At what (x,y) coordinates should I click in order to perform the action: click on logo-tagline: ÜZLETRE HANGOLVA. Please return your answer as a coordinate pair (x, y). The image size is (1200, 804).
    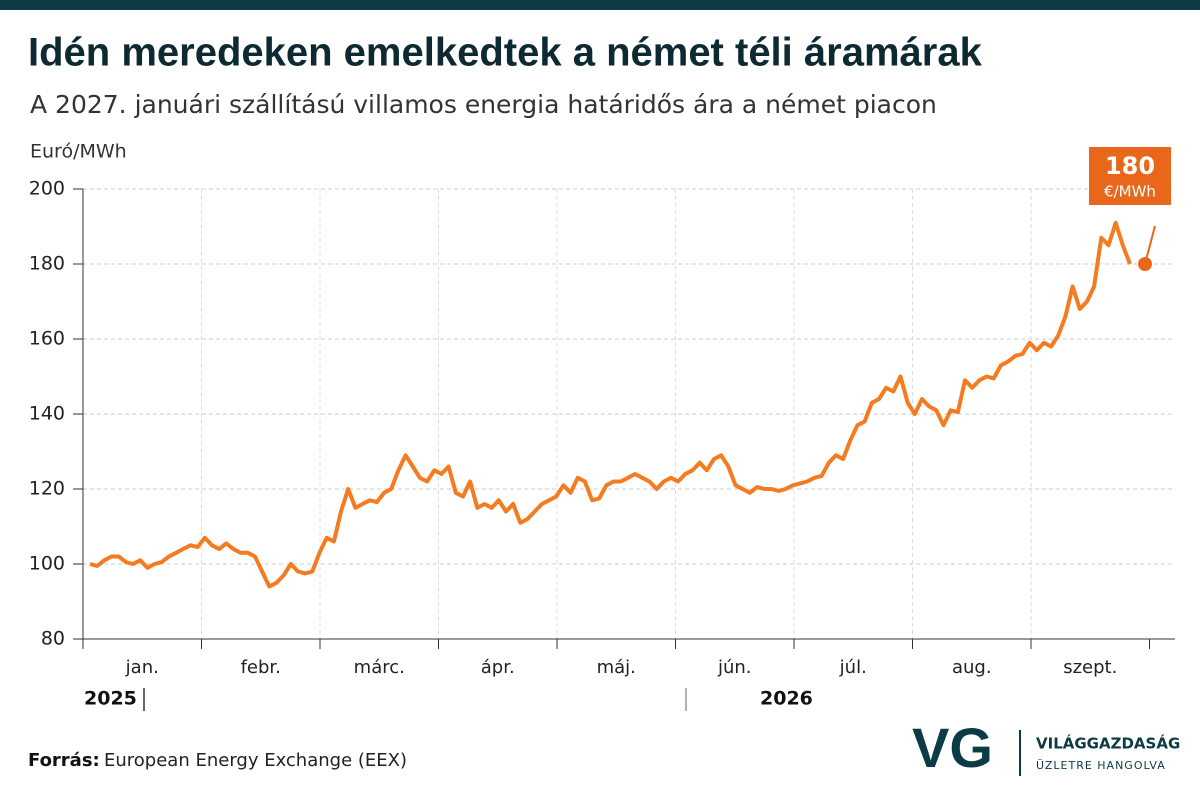
    Looking at the image, I should click on (1101, 765).